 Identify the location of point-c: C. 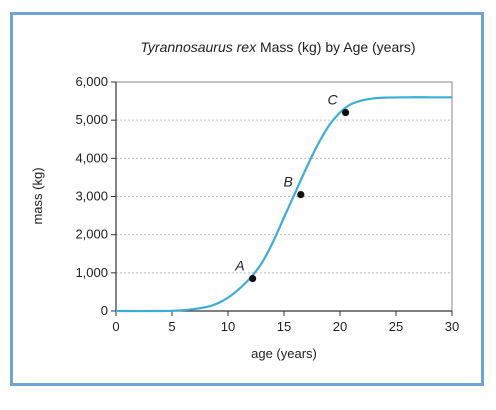
(338, 104).